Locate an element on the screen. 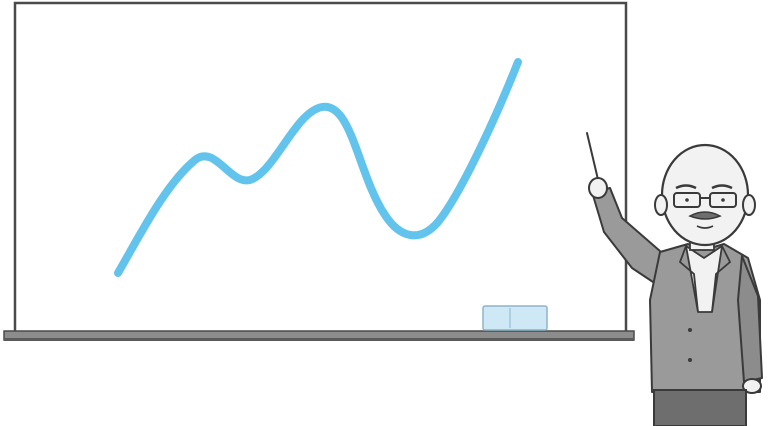 The width and height of the screenshot is (768, 426). left-ear is located at coordinates (661, 205).